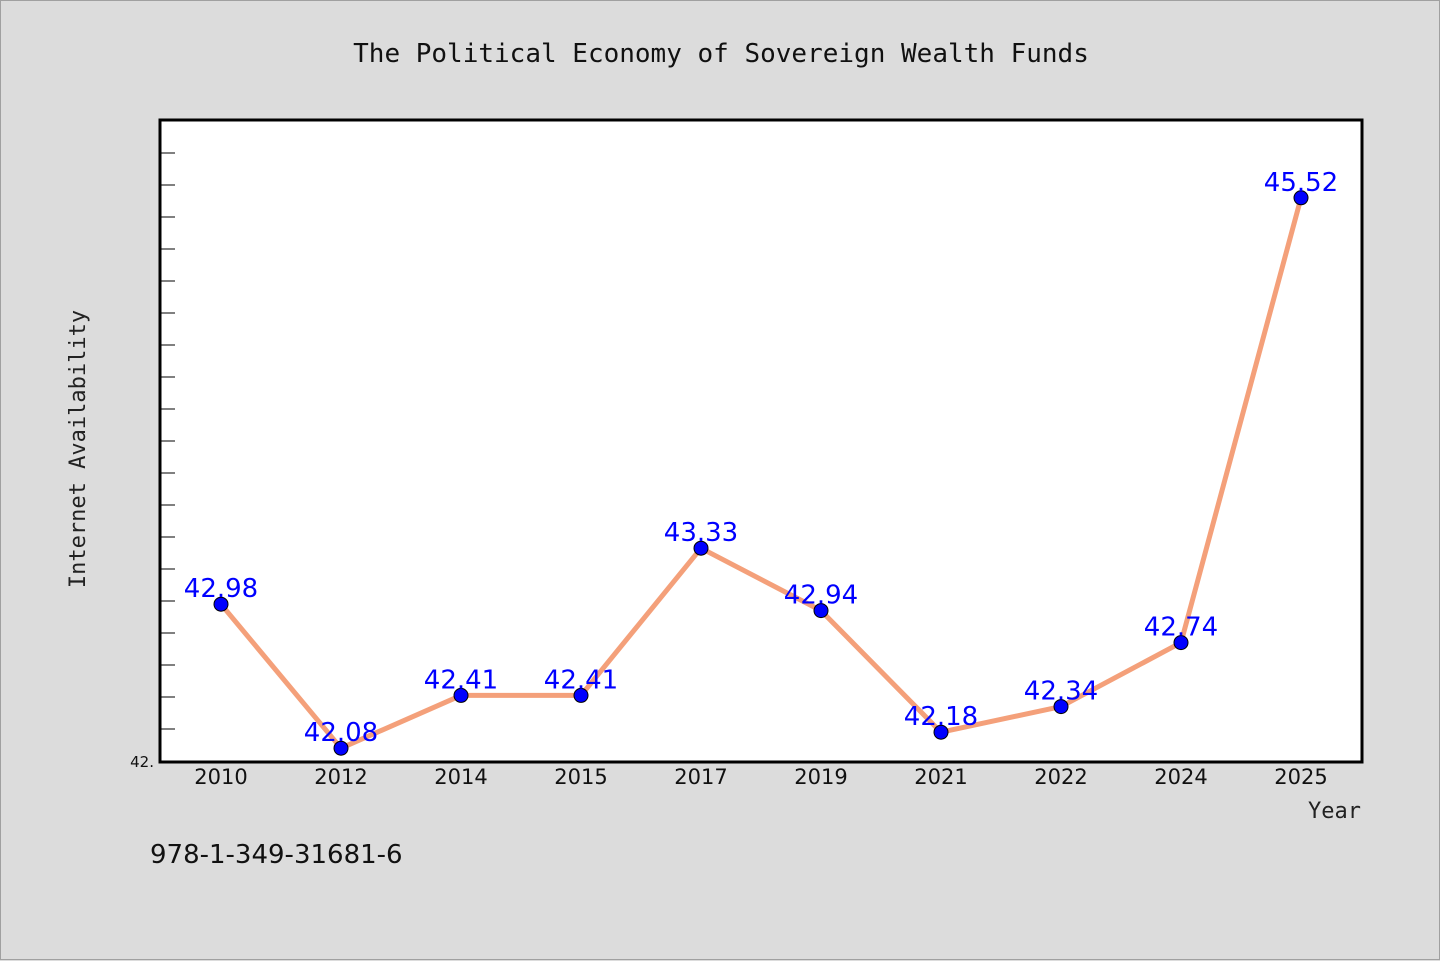 The height and width of the screenshot is (961, 1440). What do you see at coordinates (78, 449) in the screenshot?
I see `y-axis-label: Internet Availability` at bounding box center [78, 449].